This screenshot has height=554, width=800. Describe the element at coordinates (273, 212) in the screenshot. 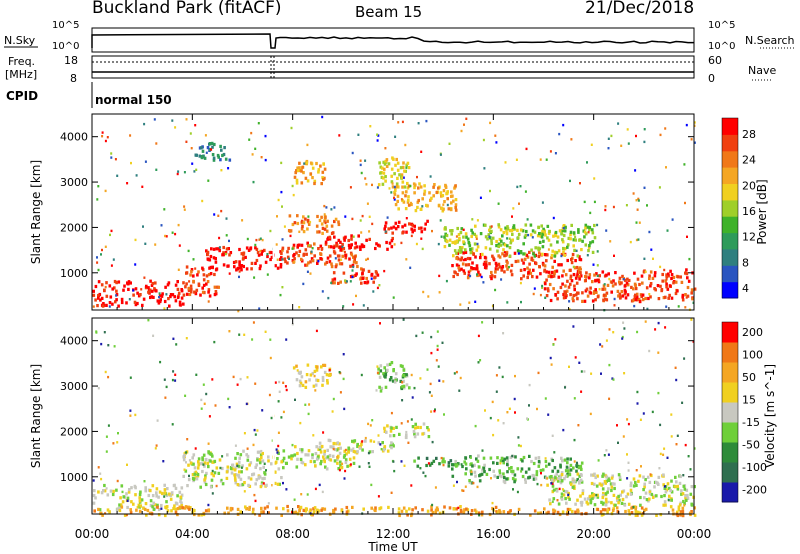

I see `data-gap` at that location.